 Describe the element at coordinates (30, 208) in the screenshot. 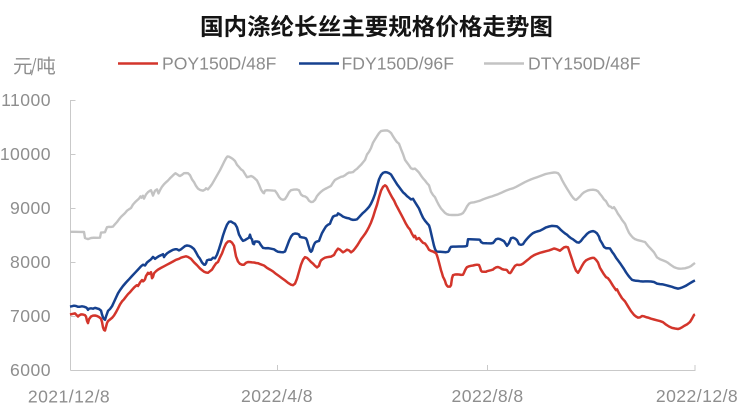

I see `svg-text: 9000` at that location.